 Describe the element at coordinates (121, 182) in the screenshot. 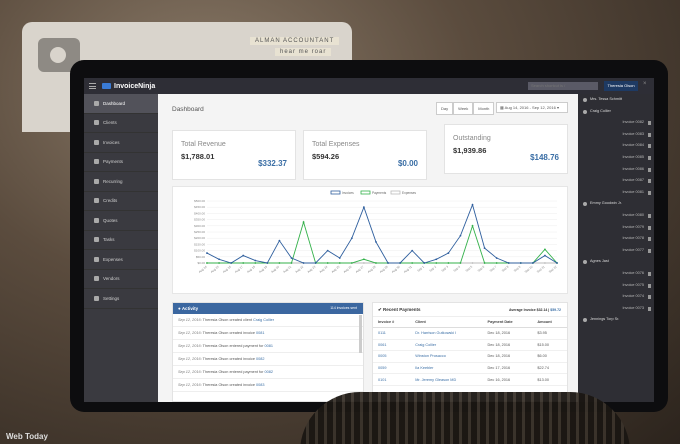

I see `sidebar-item-recurring: Recurring` at that location.